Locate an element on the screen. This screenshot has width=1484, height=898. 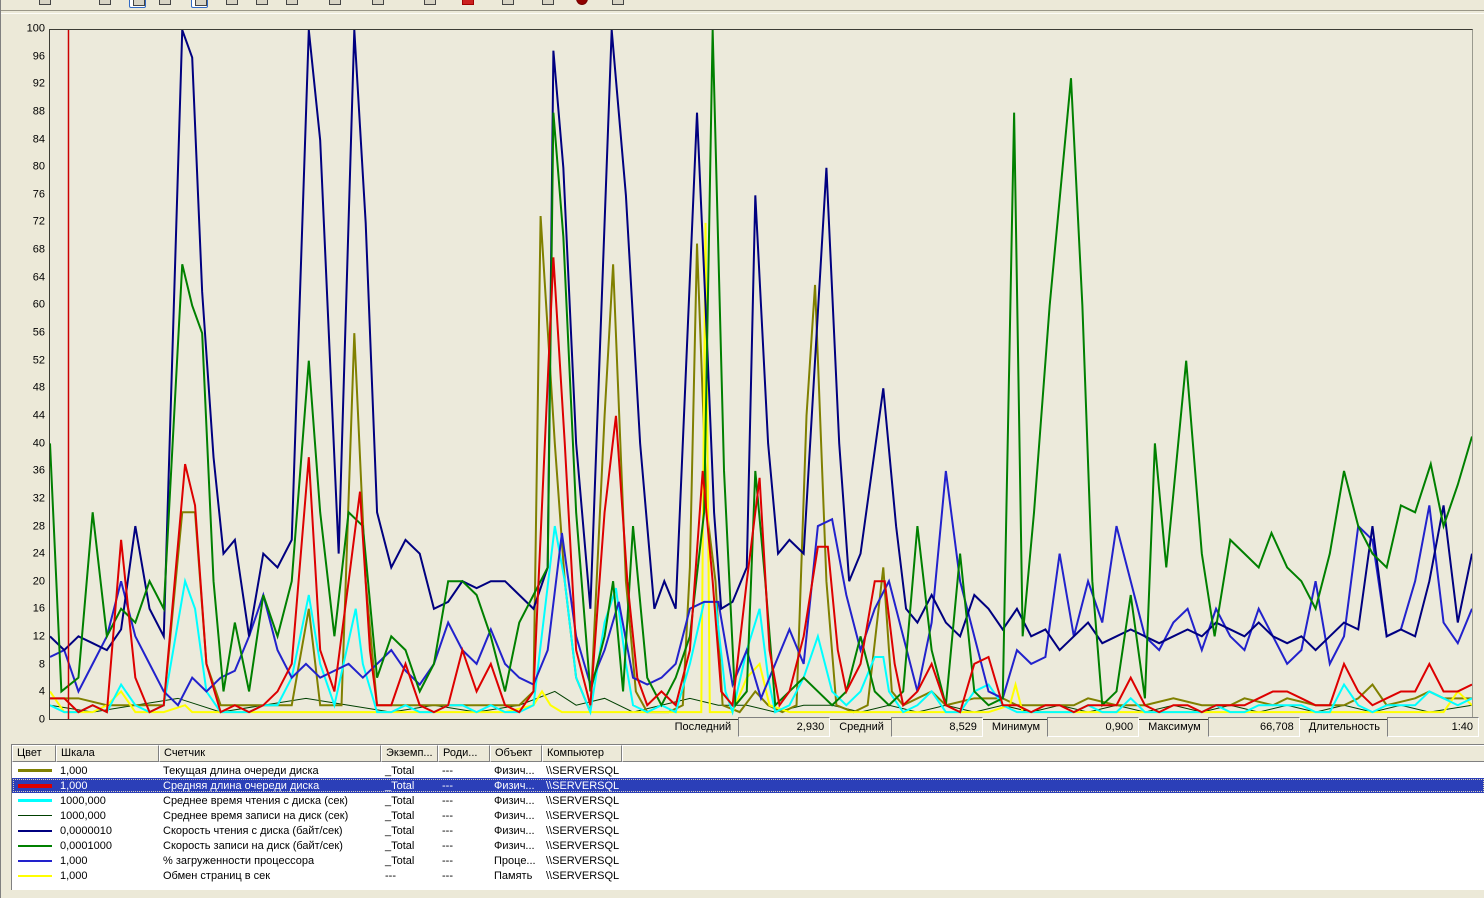
stat-value-box: 2,930 is located at coordinates (784, 727).